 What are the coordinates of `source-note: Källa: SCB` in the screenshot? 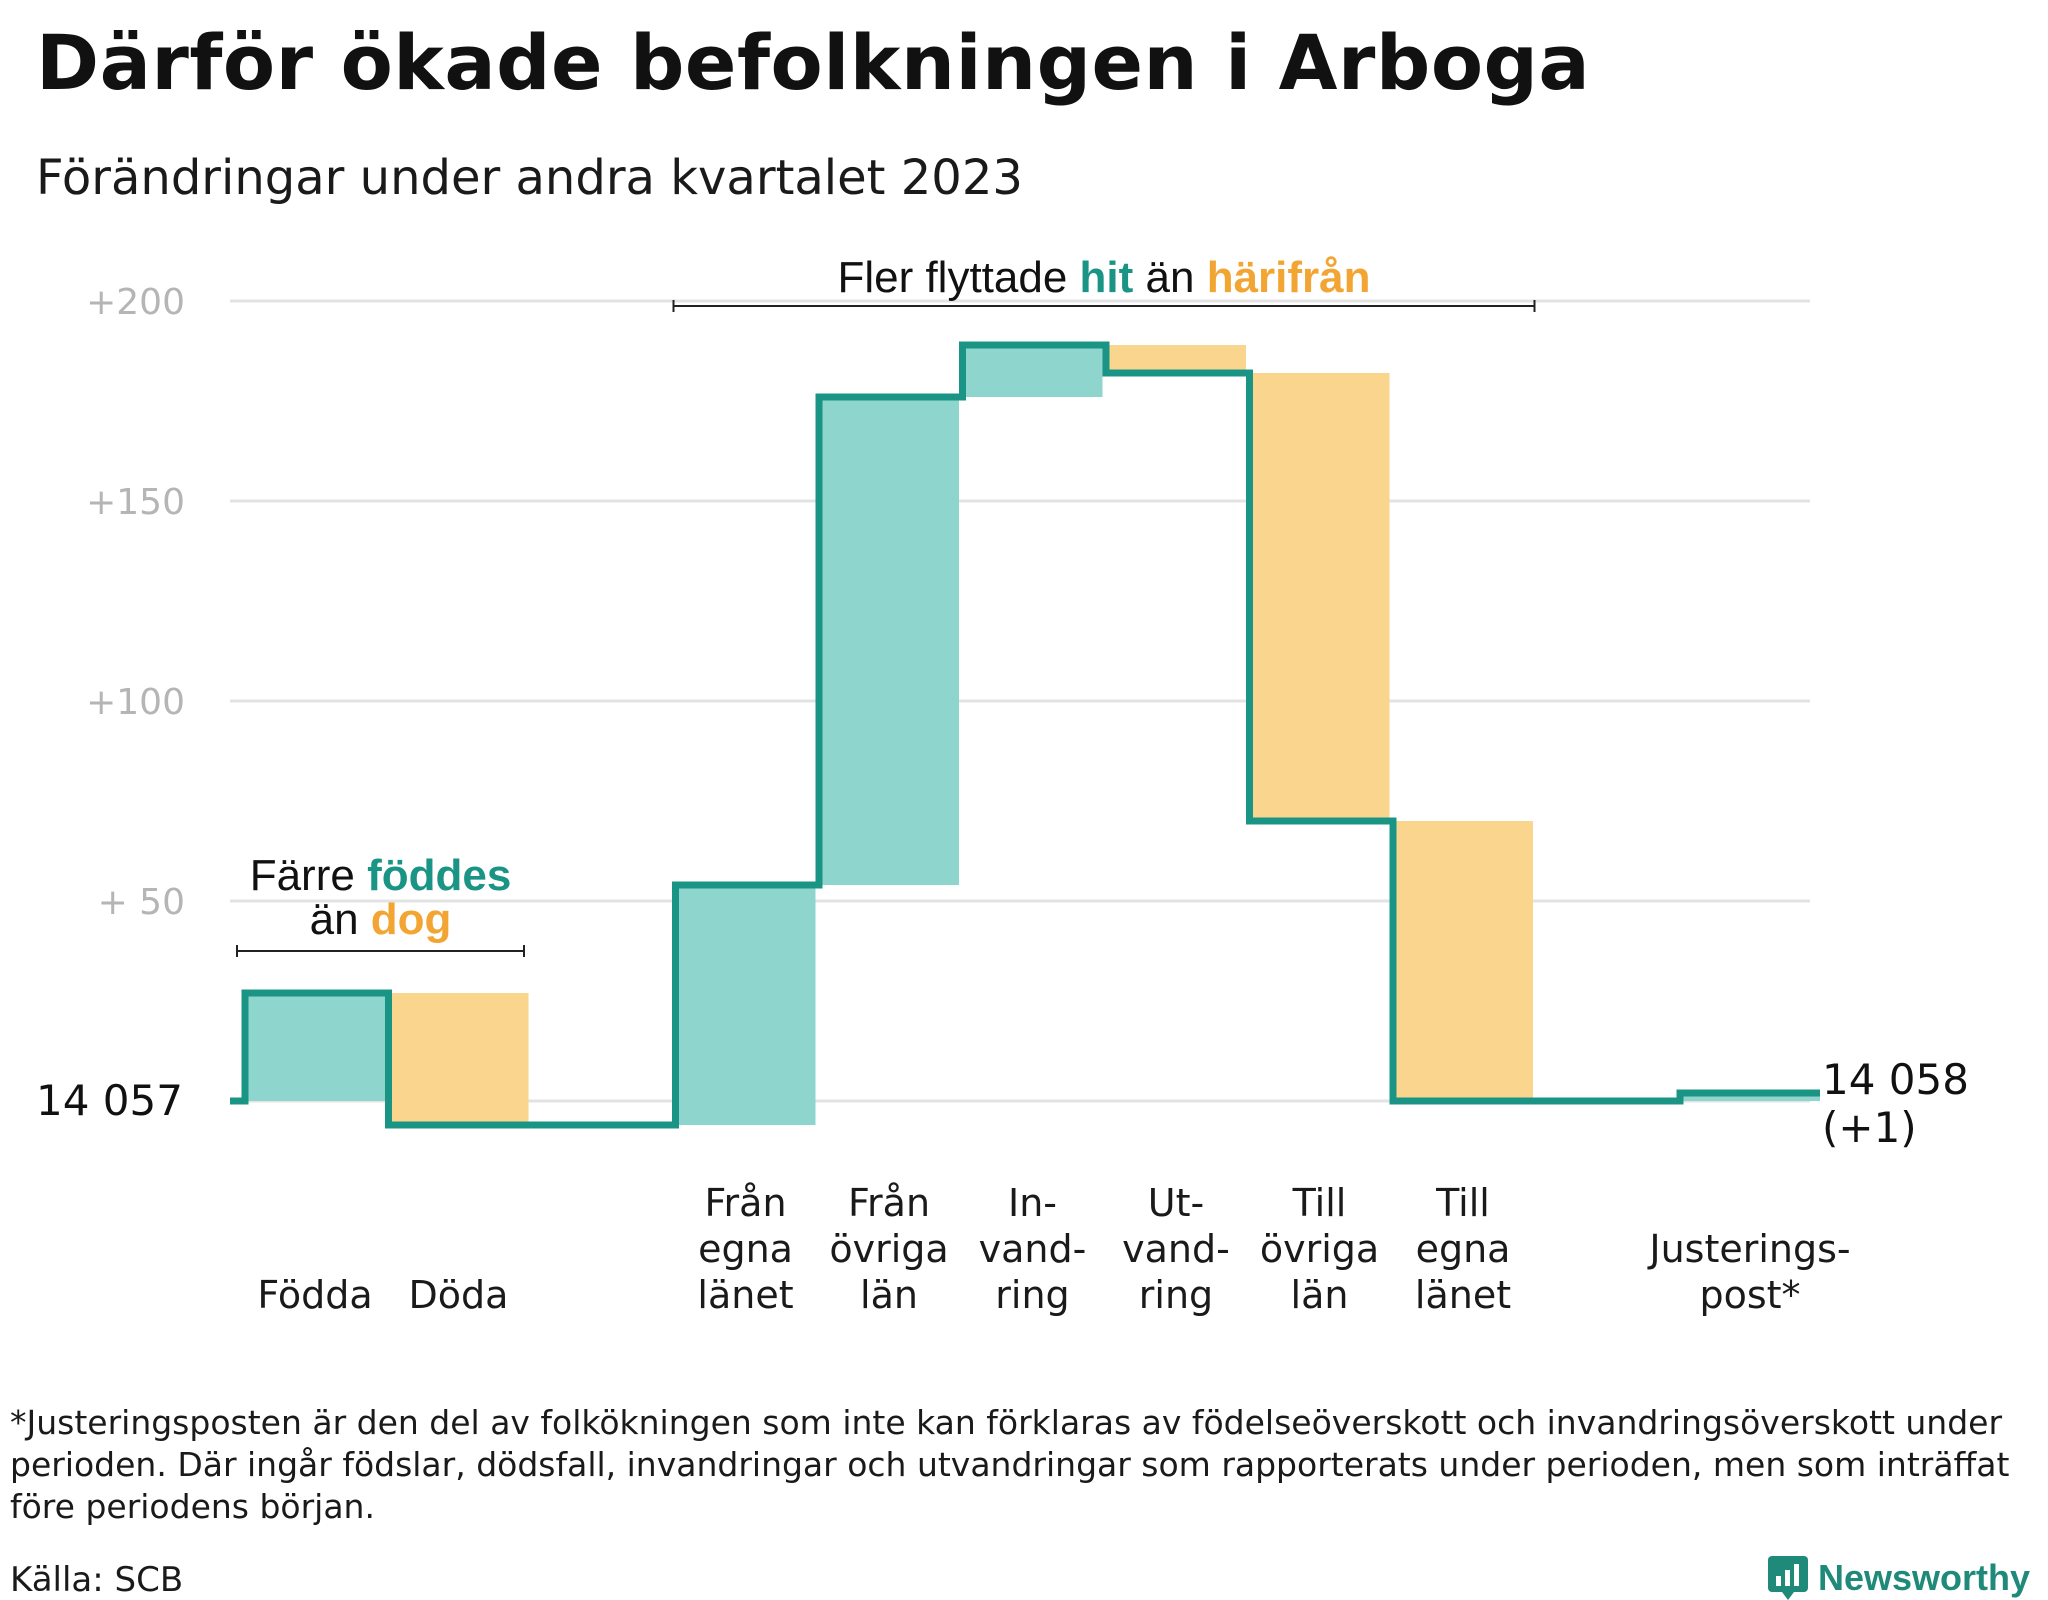 It's located at (97, 1580).